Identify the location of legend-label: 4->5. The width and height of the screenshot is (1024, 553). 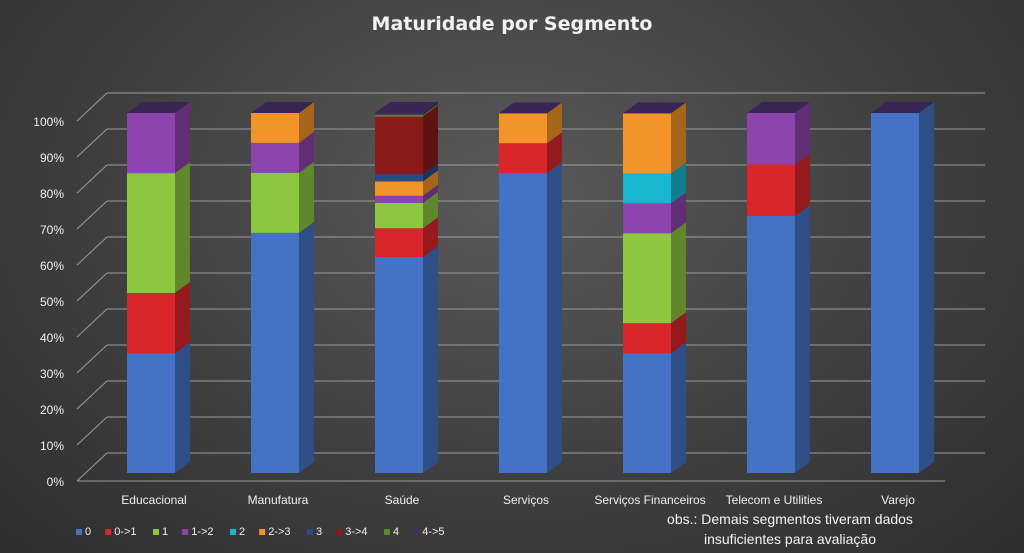
(433, 532).